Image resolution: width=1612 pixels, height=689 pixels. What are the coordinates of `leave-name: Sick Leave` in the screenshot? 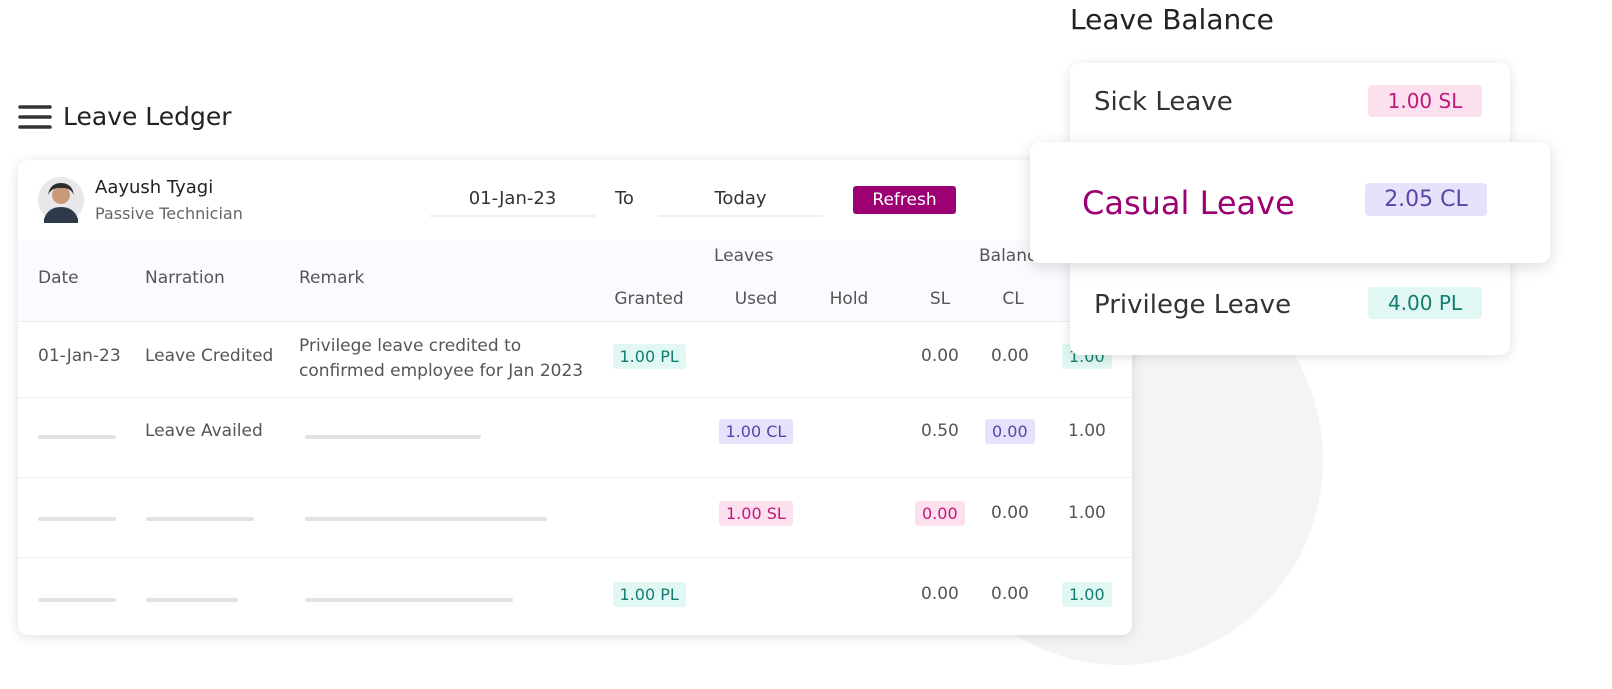 It's located at (1163, 102).